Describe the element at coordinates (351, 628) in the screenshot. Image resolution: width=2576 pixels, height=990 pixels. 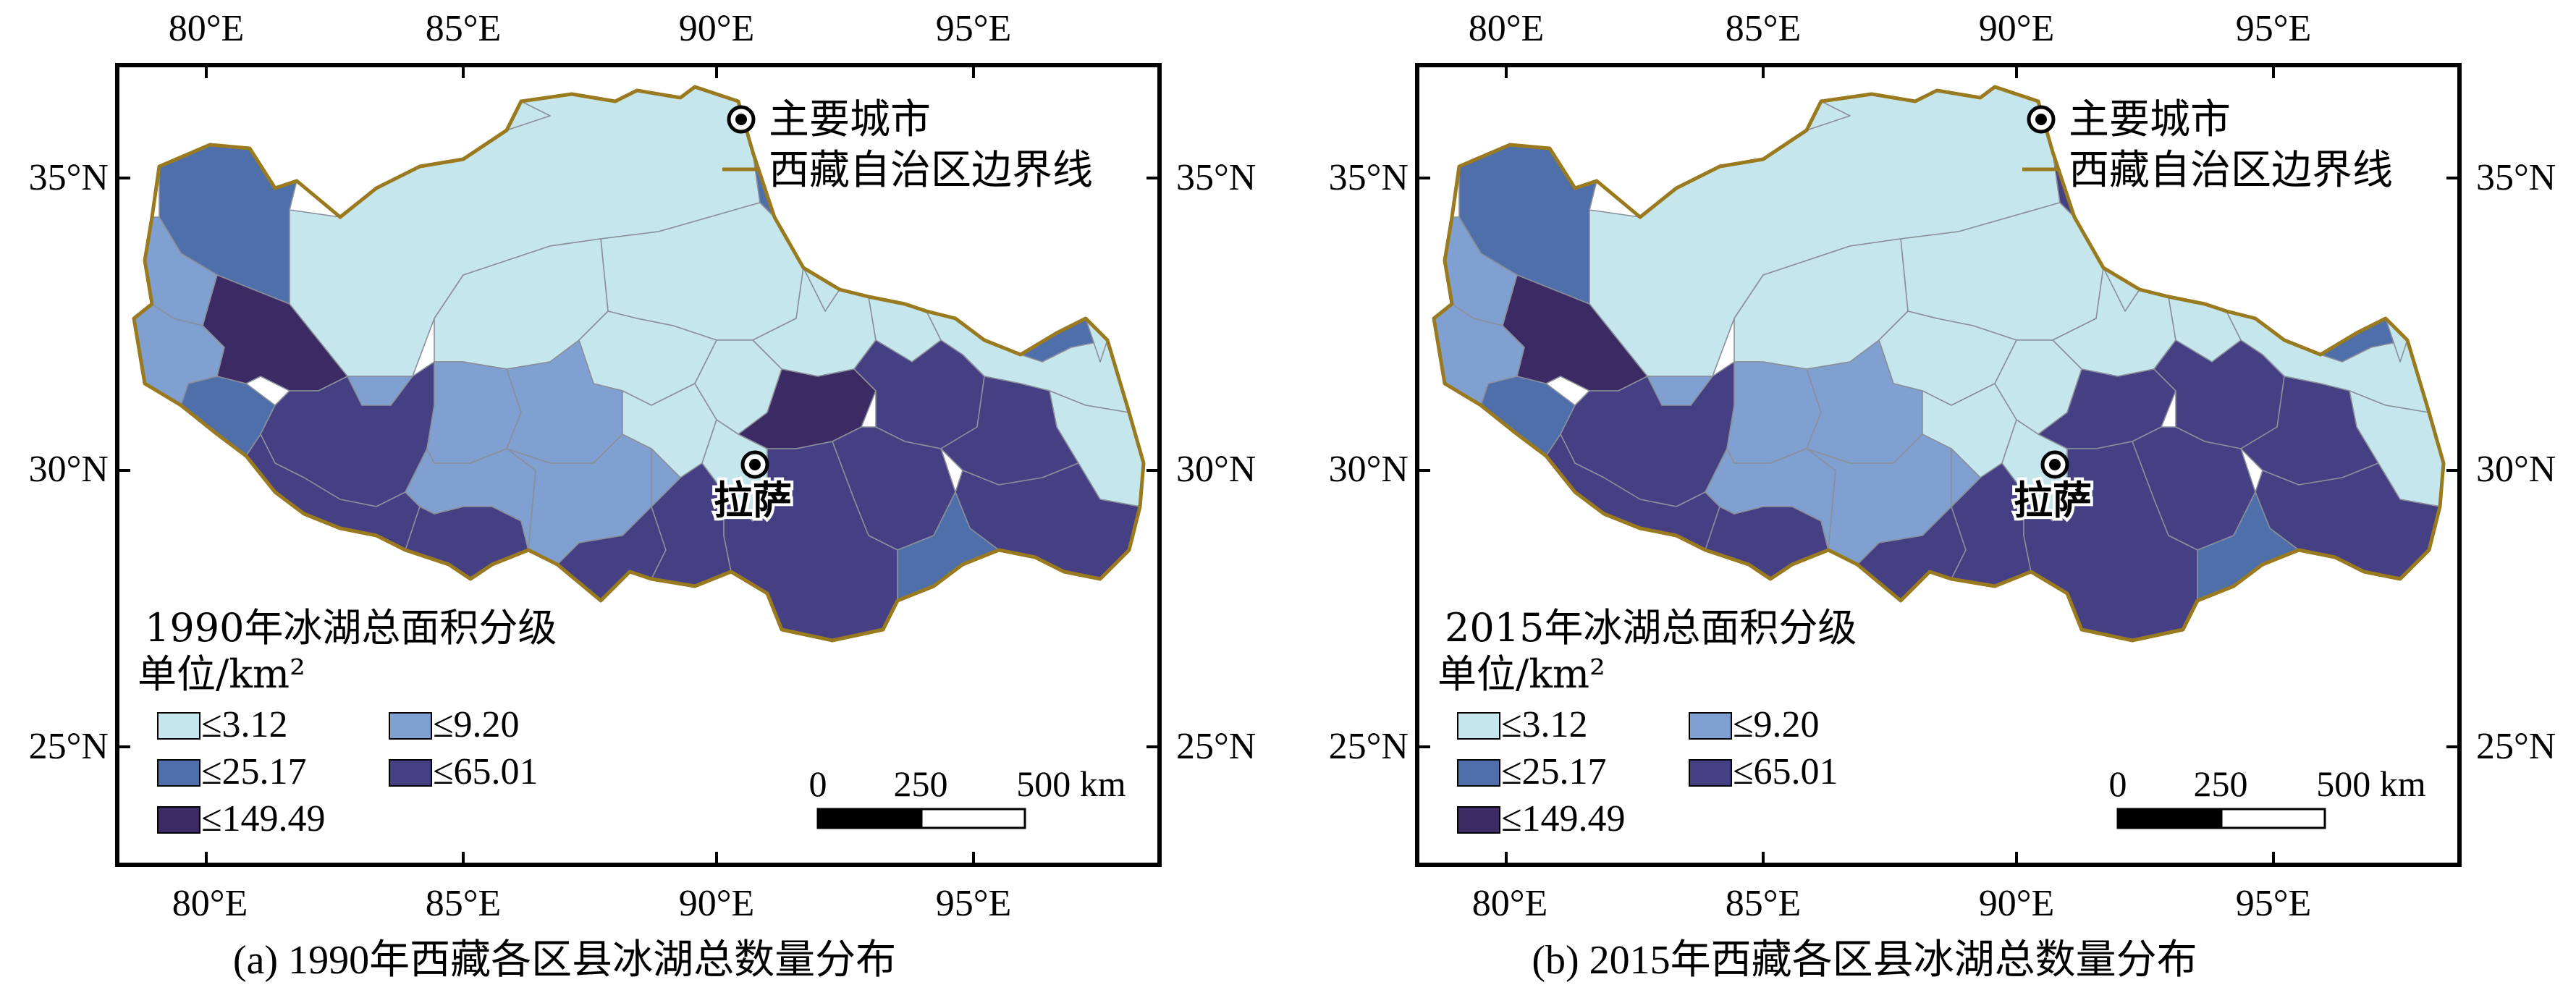
I see `legend-title: 1990年冰湖总面积分级` at that location.